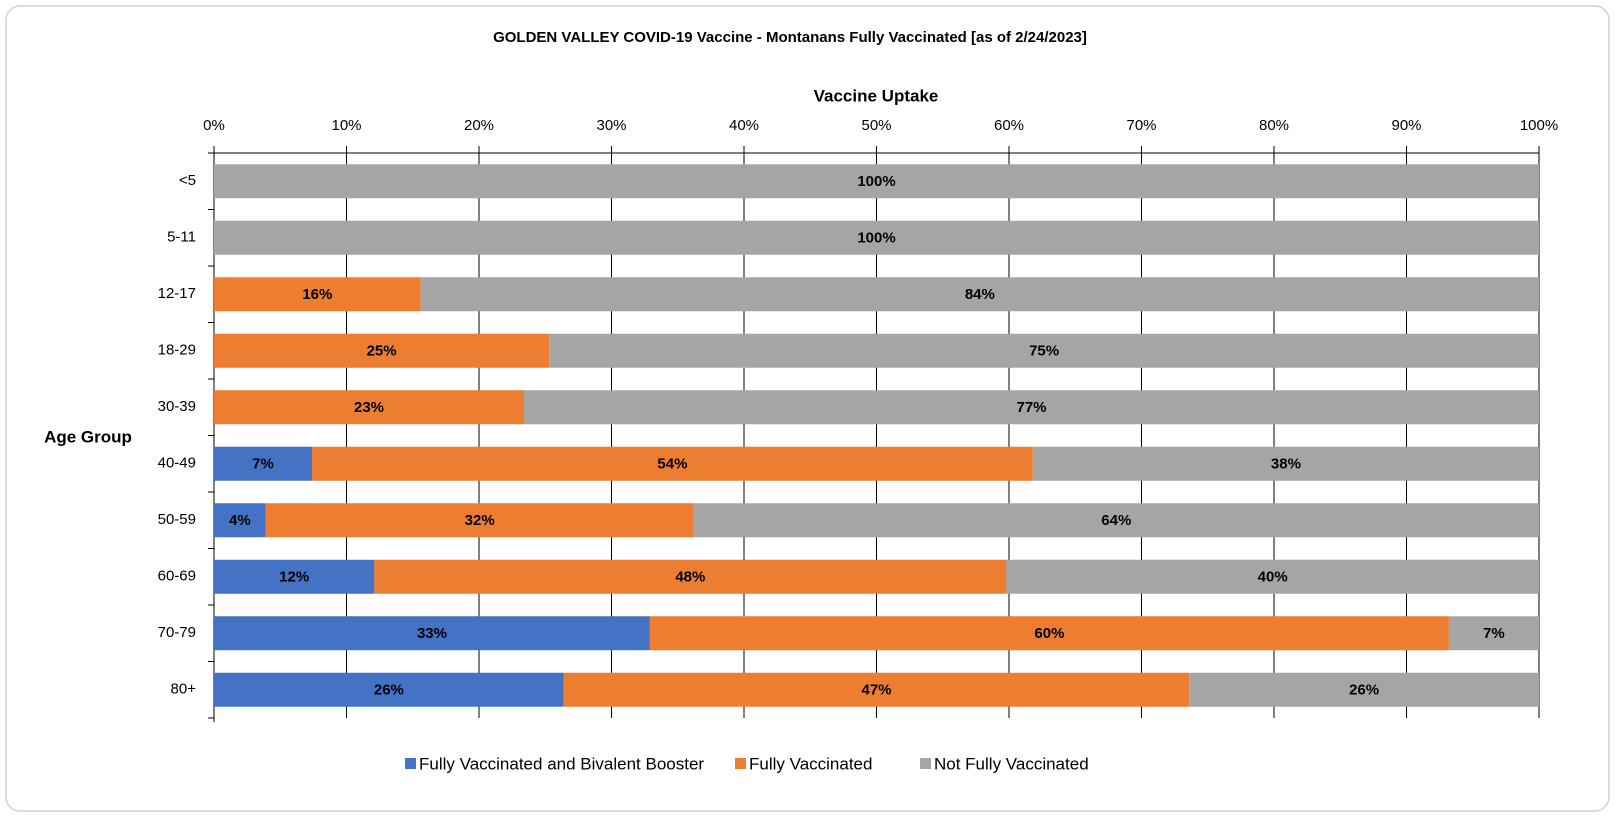  I want to click on legend-label: Fully Vaccinated and Bivalent Booster, so click(561, 763).